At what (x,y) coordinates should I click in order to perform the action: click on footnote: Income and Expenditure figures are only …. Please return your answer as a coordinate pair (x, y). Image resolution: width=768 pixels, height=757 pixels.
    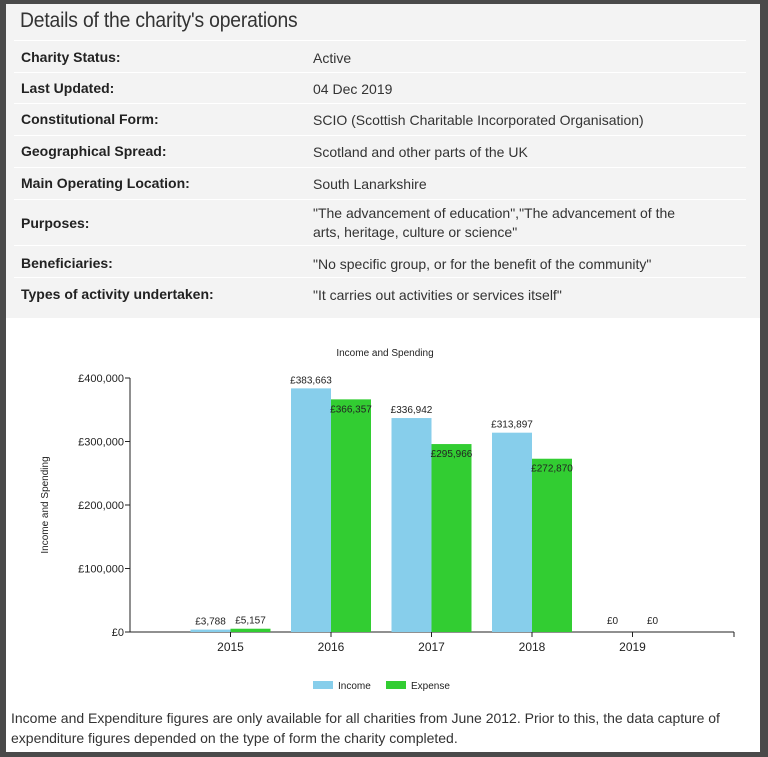
    Looking at the image, I should click on (365, 728).